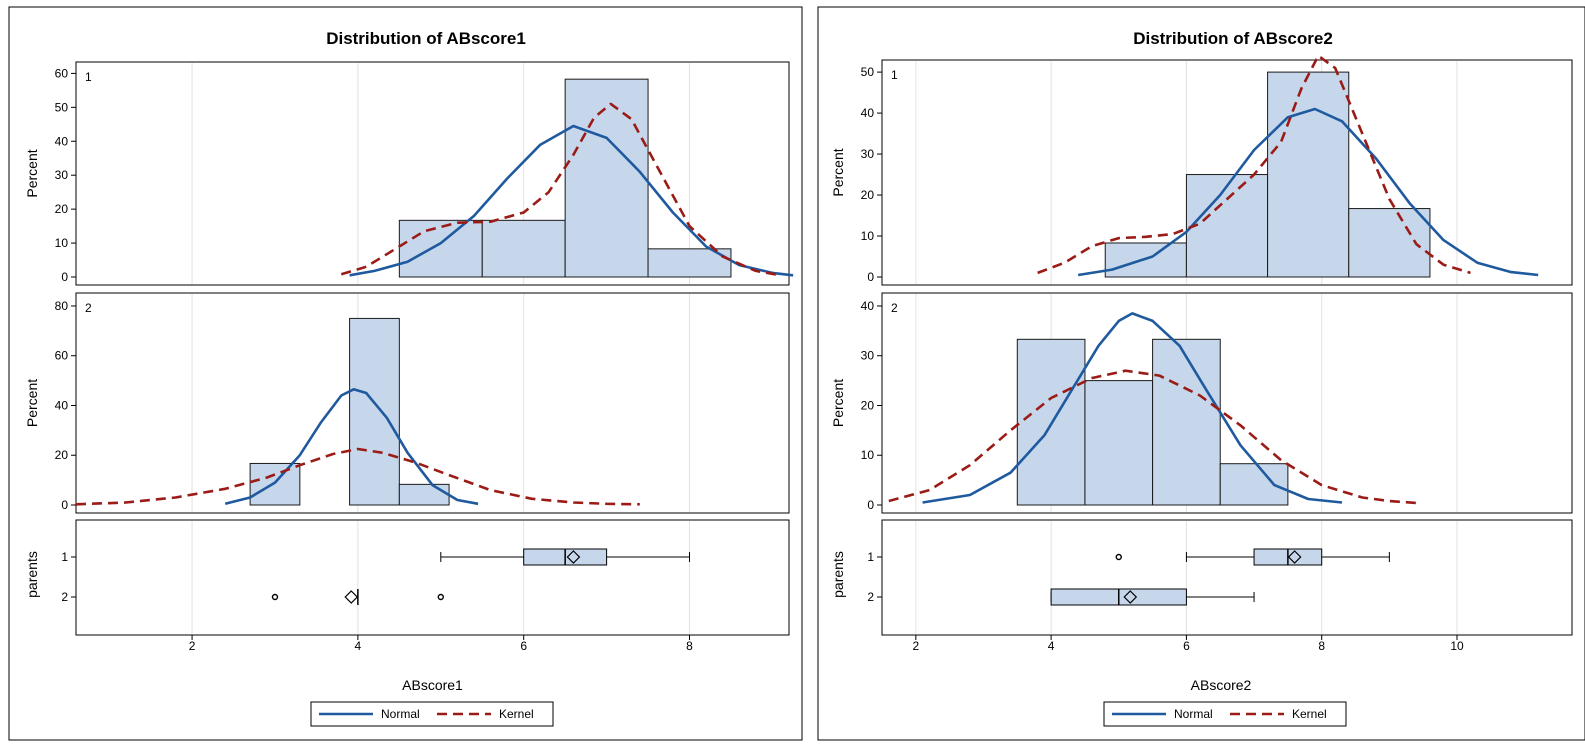  I want to click on y-tick-label: 80, so click(62, 306).